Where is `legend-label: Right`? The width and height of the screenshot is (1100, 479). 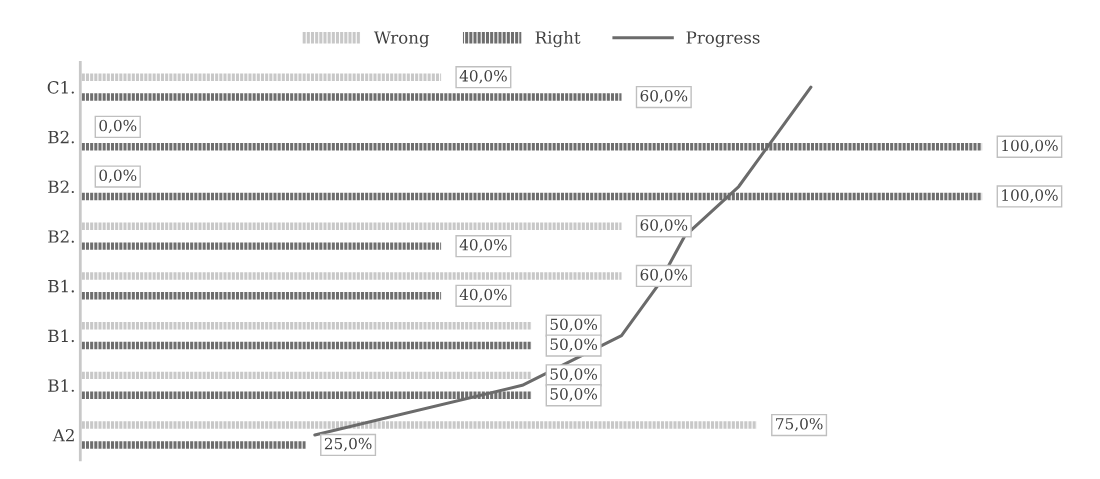
legend-label: Right is located at coordinates (558, 39).